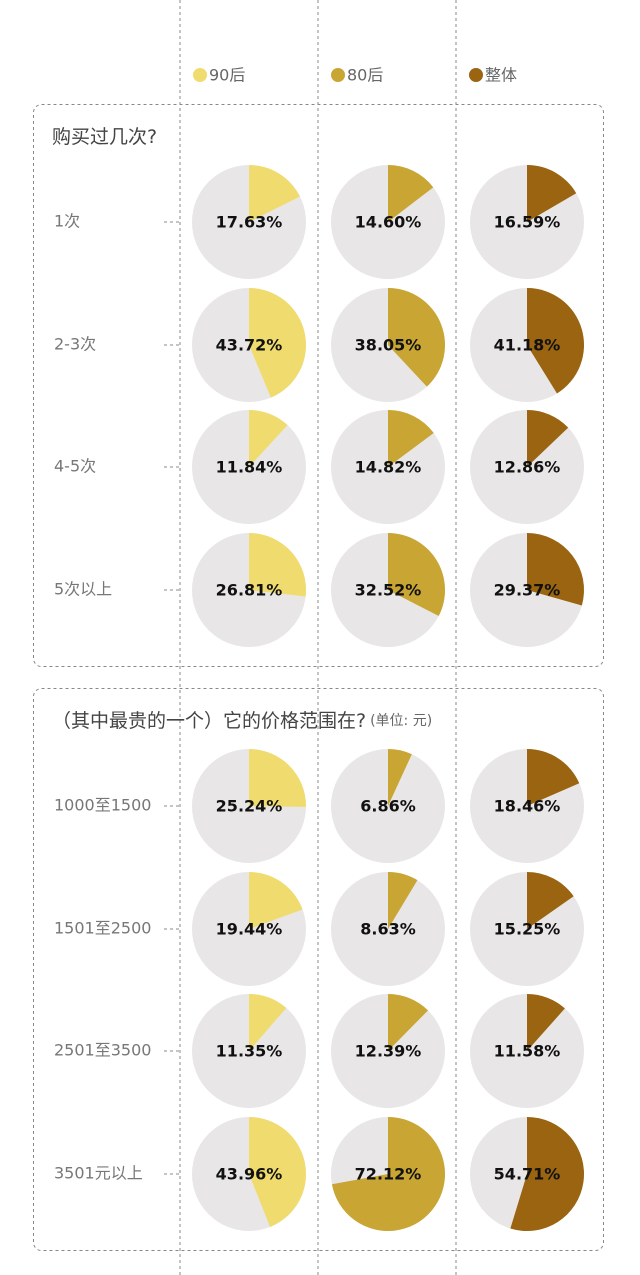  Describe the element at coordinates (249, 1051) in the screenshot. I see `value-label: 11.35%` at that location.